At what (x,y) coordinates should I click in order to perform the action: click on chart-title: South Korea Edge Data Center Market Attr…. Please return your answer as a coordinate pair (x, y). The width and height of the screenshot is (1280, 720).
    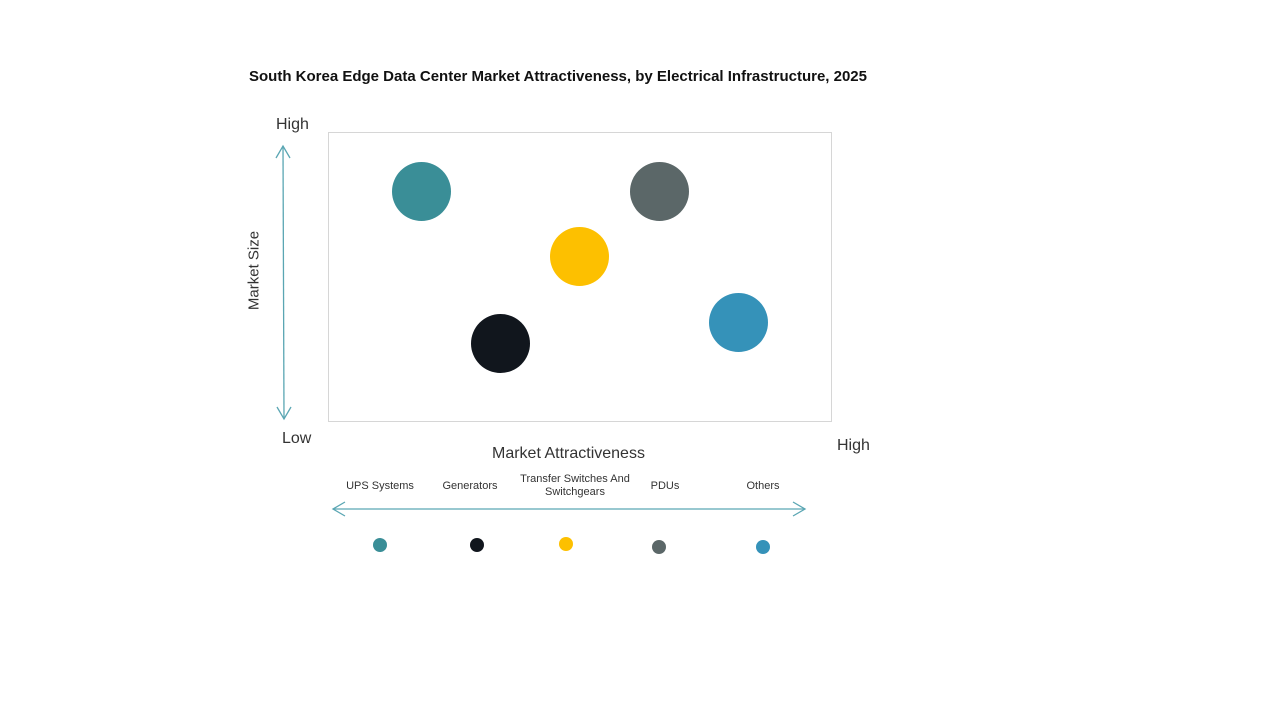
    Looking at the image, I should click on (558, 76).